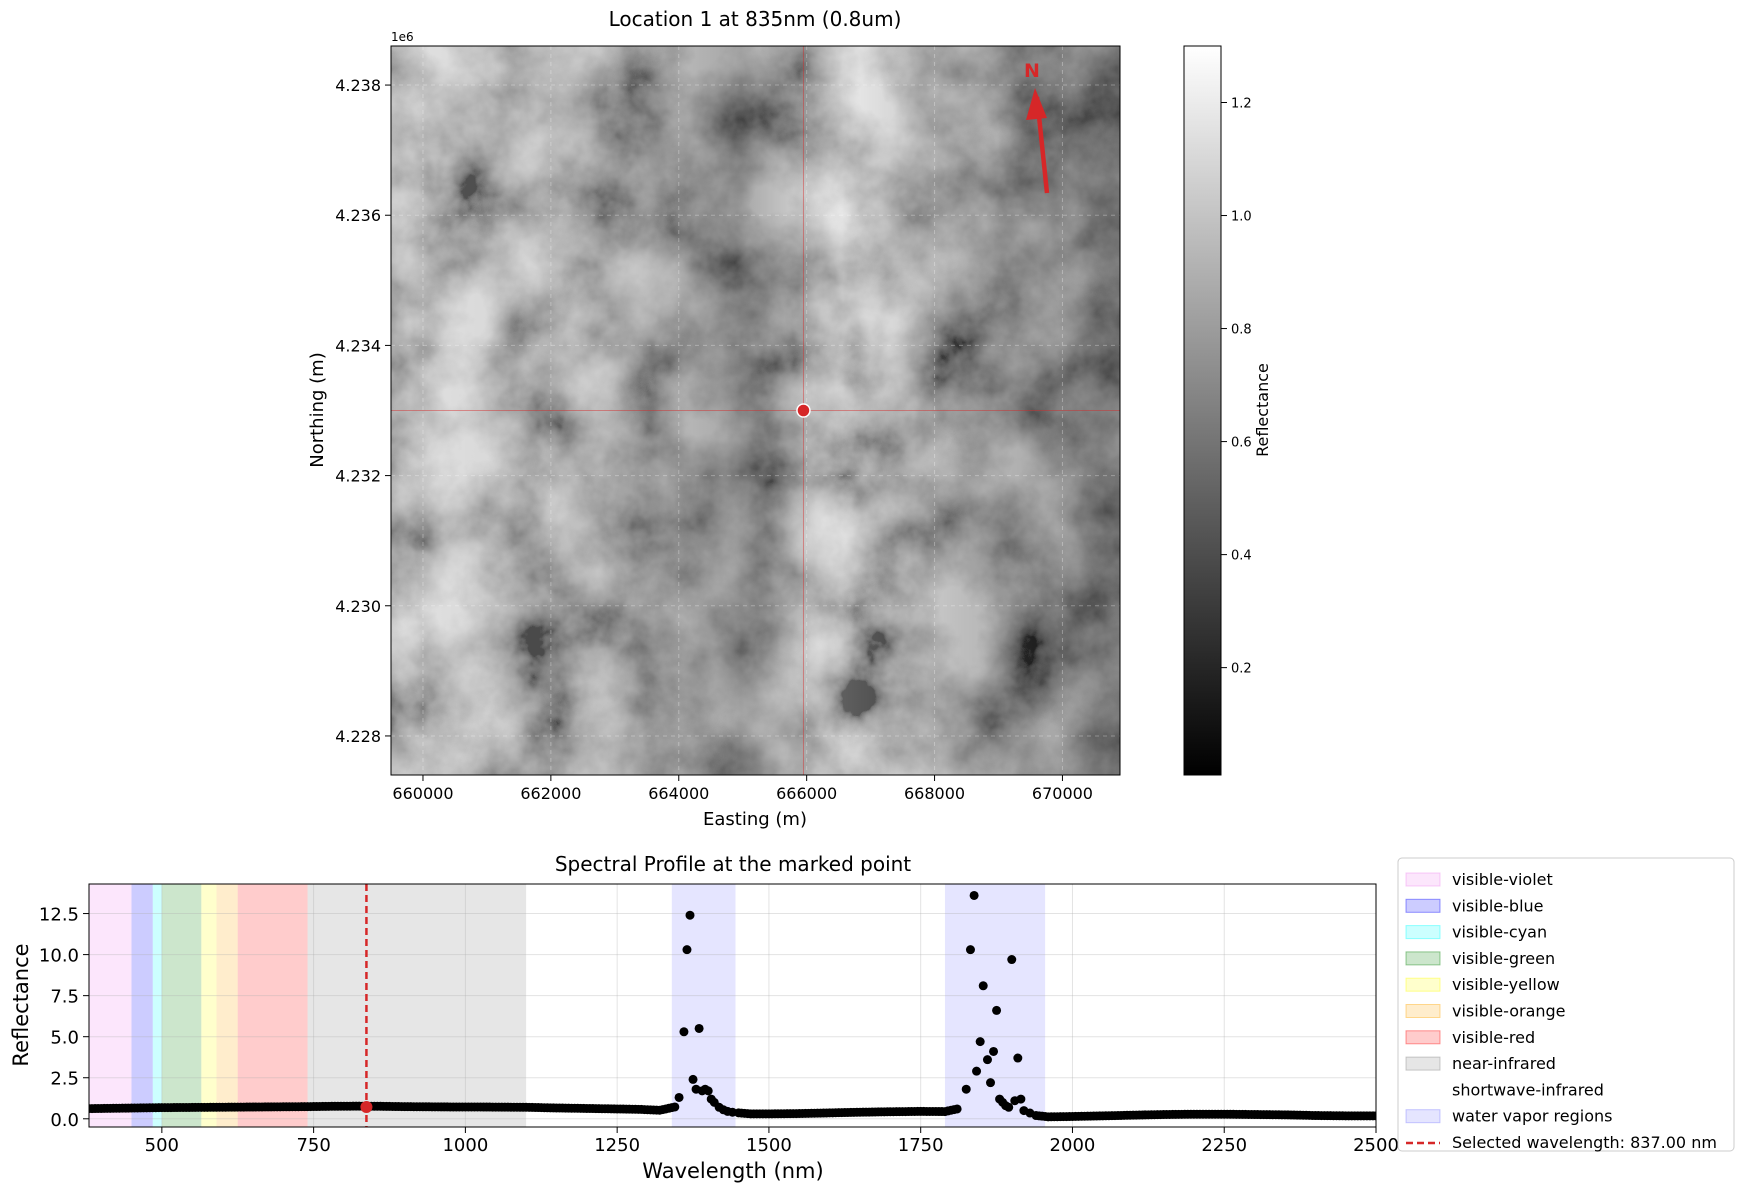  What do you see at coordinates (1241, 556) in the screenshot?
I see `colorbar-tick-label-1: 0.4` at bounding box center [1241, 556].